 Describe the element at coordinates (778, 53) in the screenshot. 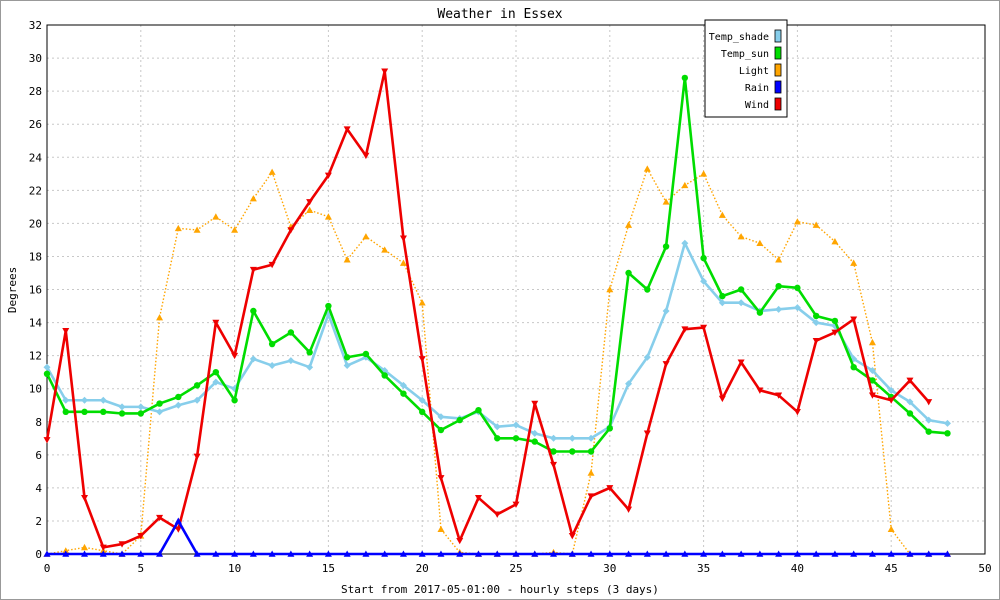

I see `legend-swatch-temp-sun` at that location.